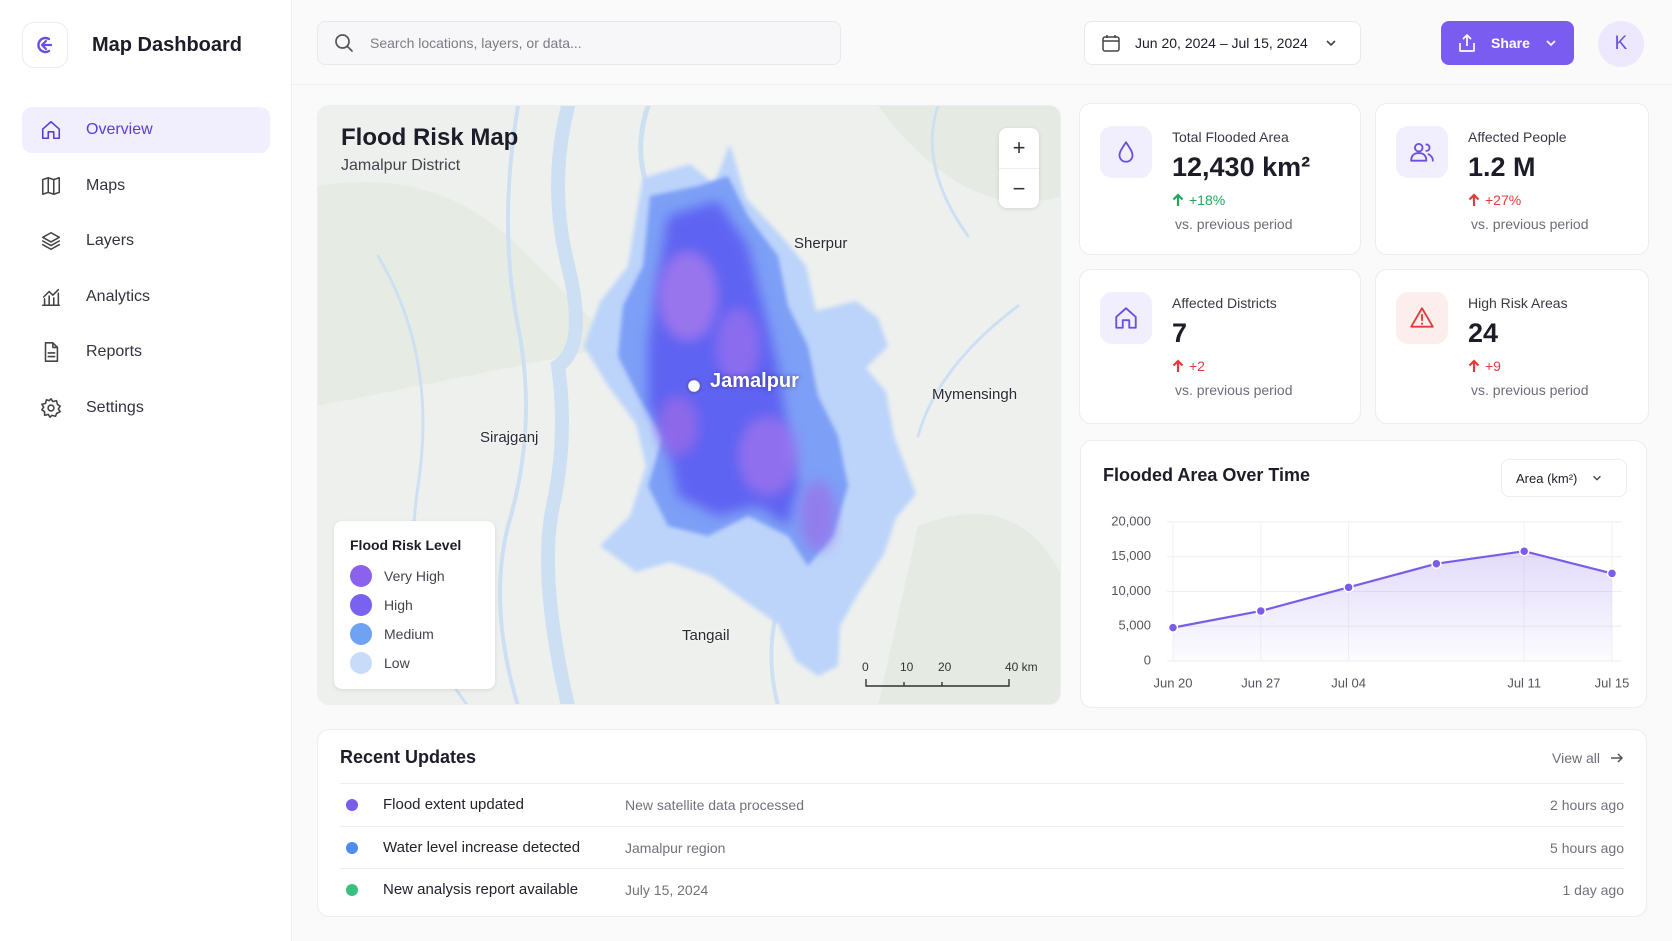  Describe the element at coordinates (907, 667) in the screenshot. I see `scale-label: 10` at that location.